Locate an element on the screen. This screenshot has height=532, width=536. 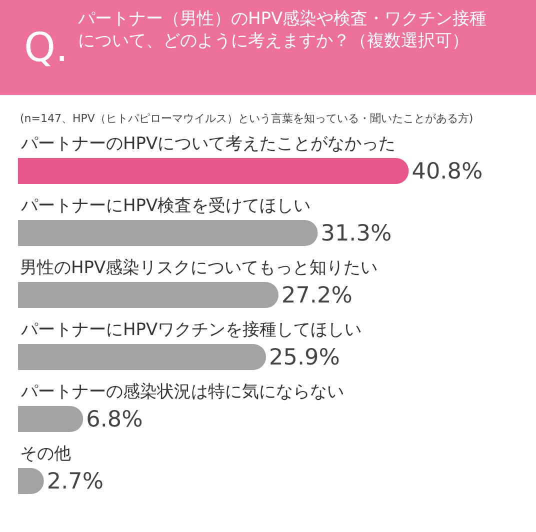
y-tick-label: パートナーの感染状況は特に気にならない is located at coordinates (182, 392).